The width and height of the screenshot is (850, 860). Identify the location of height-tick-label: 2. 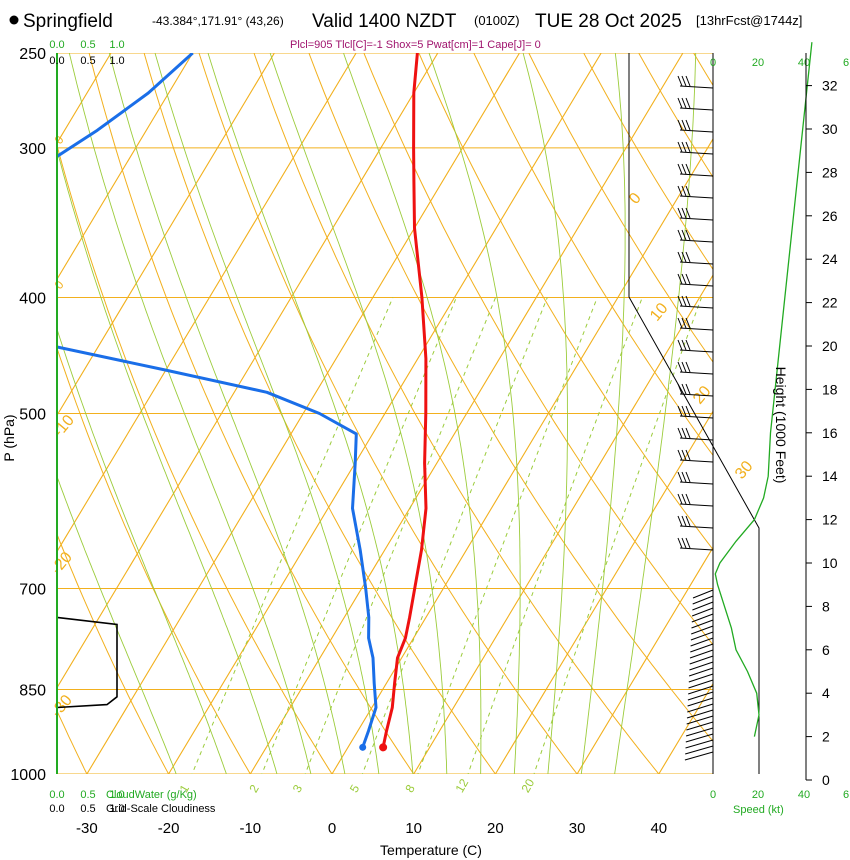
(826, 737).